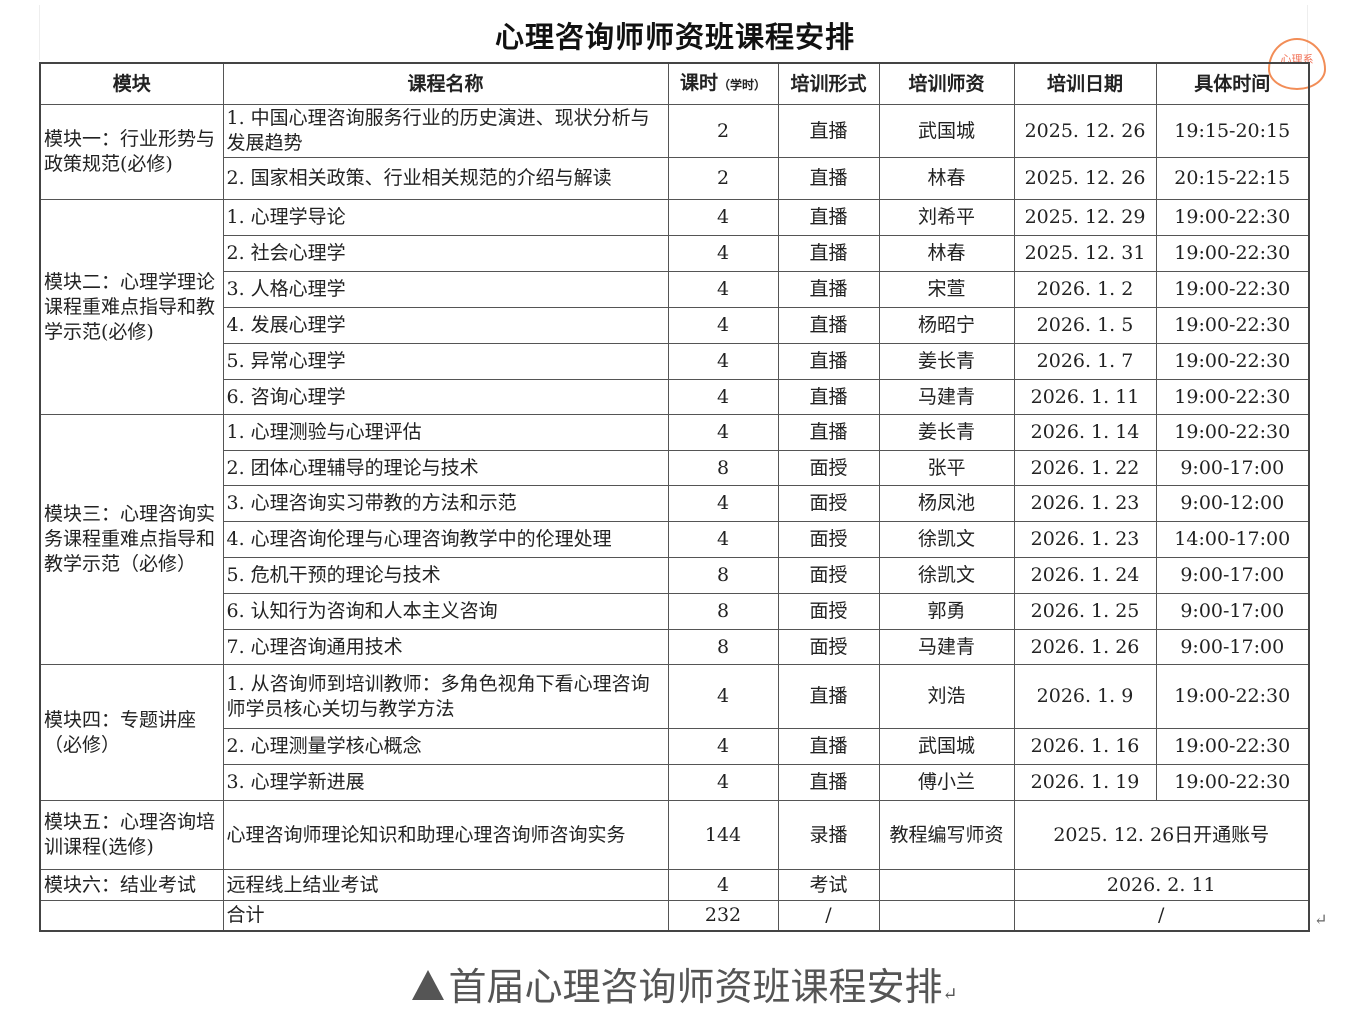 Image resolution: width=1362 pixels, height=1026 pixels. What do you see at coordinates (445, 539) in the screenshot?
I see `course-title-cell: 4. 心理咨询伦理与心理咨询教学中的伦理处理` at bounding box center [445, 539].